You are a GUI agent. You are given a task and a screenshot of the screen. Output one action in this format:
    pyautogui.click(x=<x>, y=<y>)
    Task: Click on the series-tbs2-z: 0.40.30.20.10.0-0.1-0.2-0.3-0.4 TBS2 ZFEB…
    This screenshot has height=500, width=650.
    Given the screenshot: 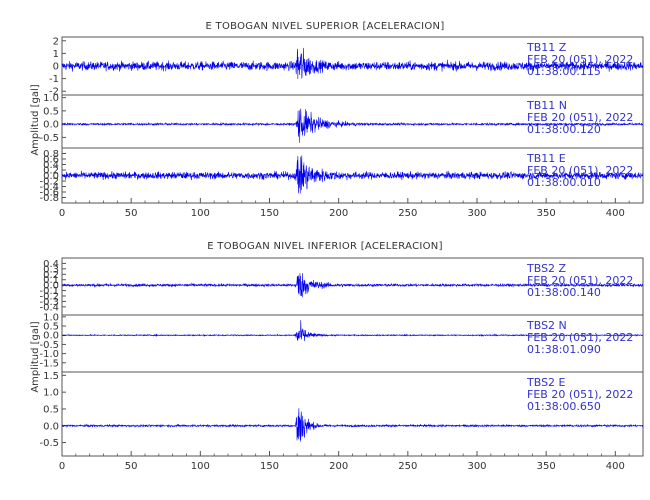 What is the action you would take?
    pyautogui.click(x=341, y=286)
    